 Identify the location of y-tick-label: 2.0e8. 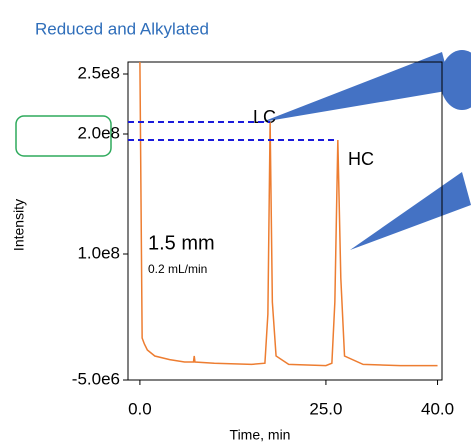
(98, 132).